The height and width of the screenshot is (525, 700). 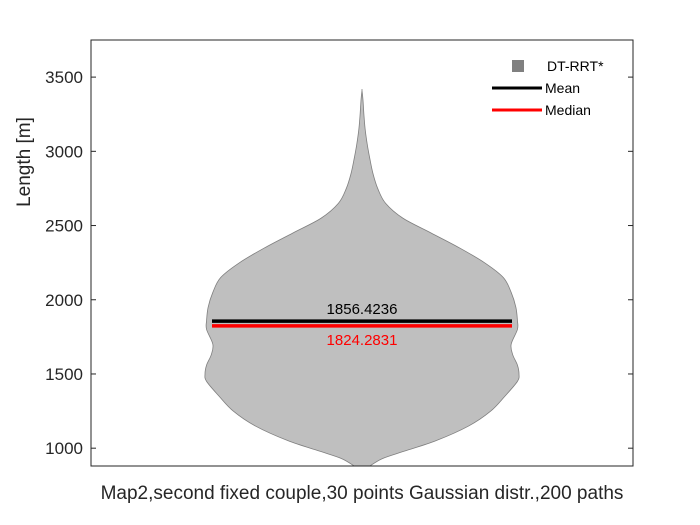 What do you see at coordinates (362, 340) in the screenshot?
I see `median-value-label: 1824.2831` at bounding box center [362, 340].